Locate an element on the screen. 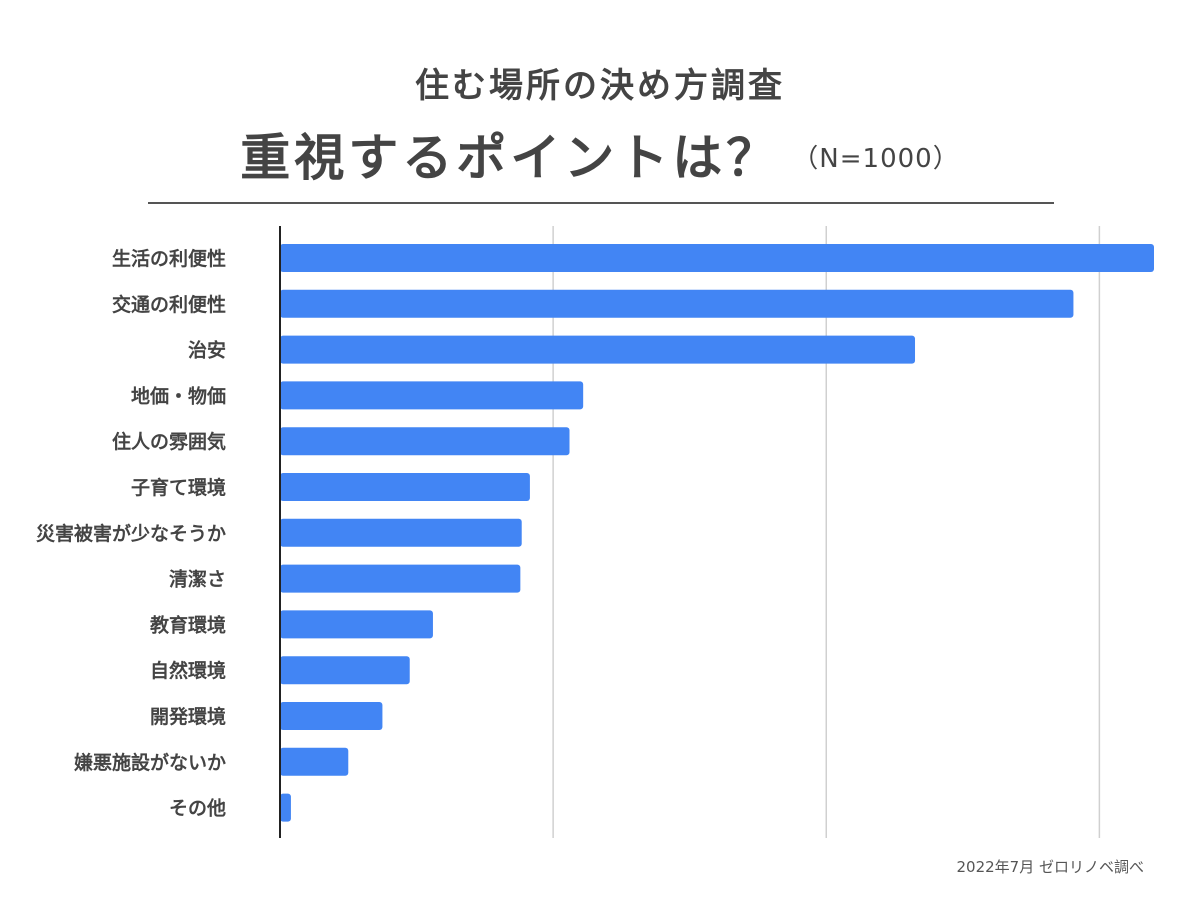 The image size is (1200, 900). category-label: 災害被害が少なそうか is located at coordinates (131, 533).